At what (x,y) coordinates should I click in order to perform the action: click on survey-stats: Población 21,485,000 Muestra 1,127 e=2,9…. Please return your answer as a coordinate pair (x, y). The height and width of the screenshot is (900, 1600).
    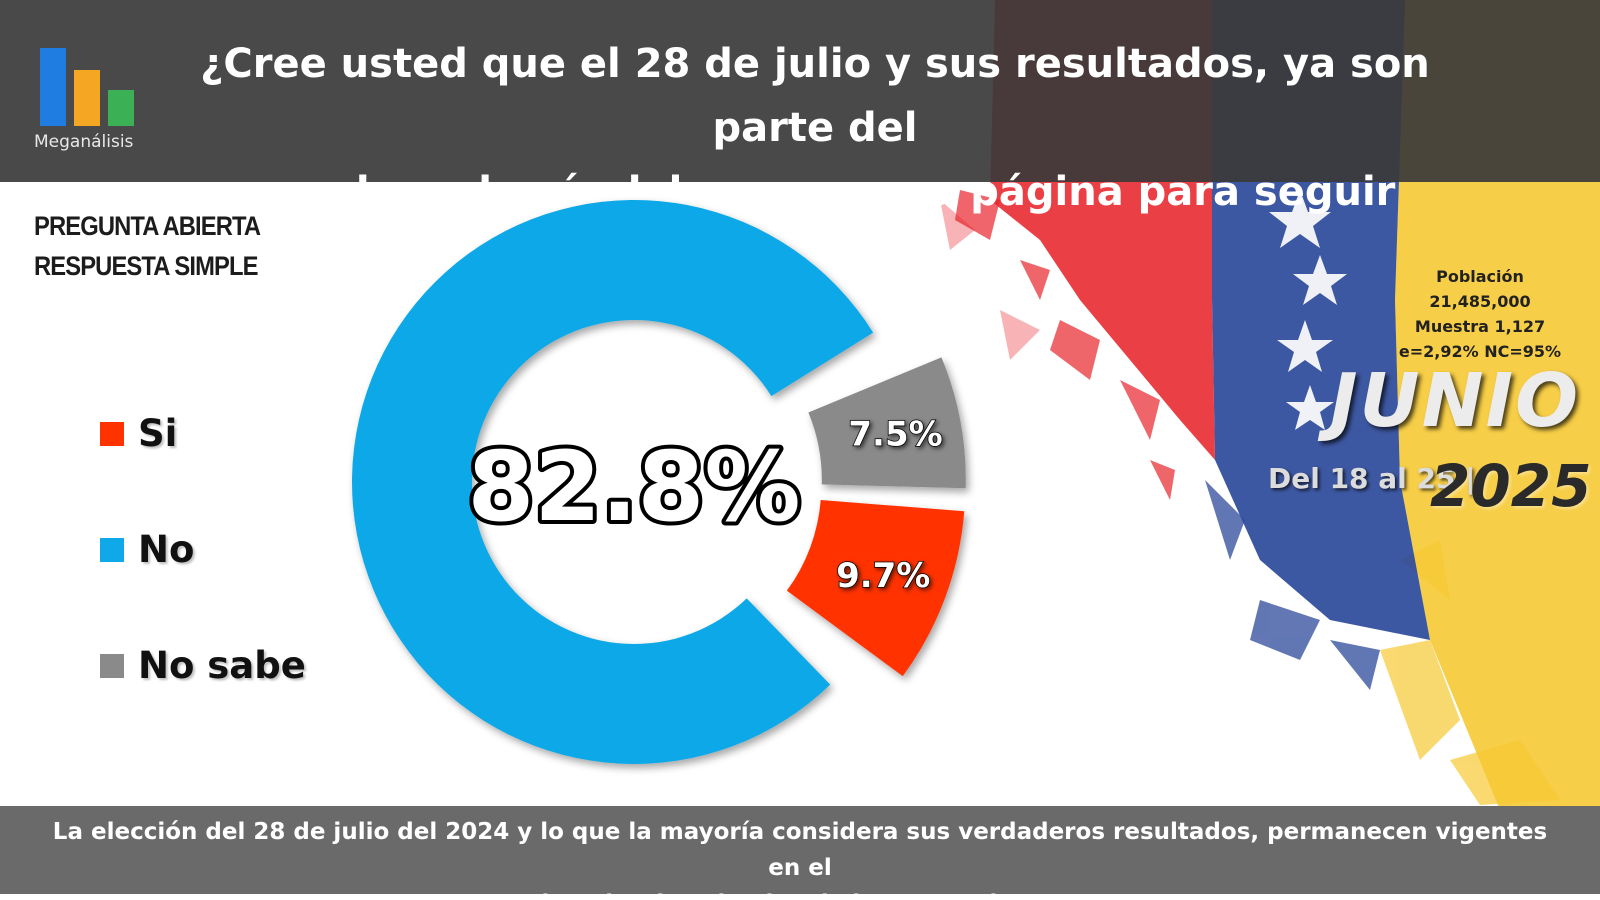
    Looking at the image, I should click on (1480, 314).